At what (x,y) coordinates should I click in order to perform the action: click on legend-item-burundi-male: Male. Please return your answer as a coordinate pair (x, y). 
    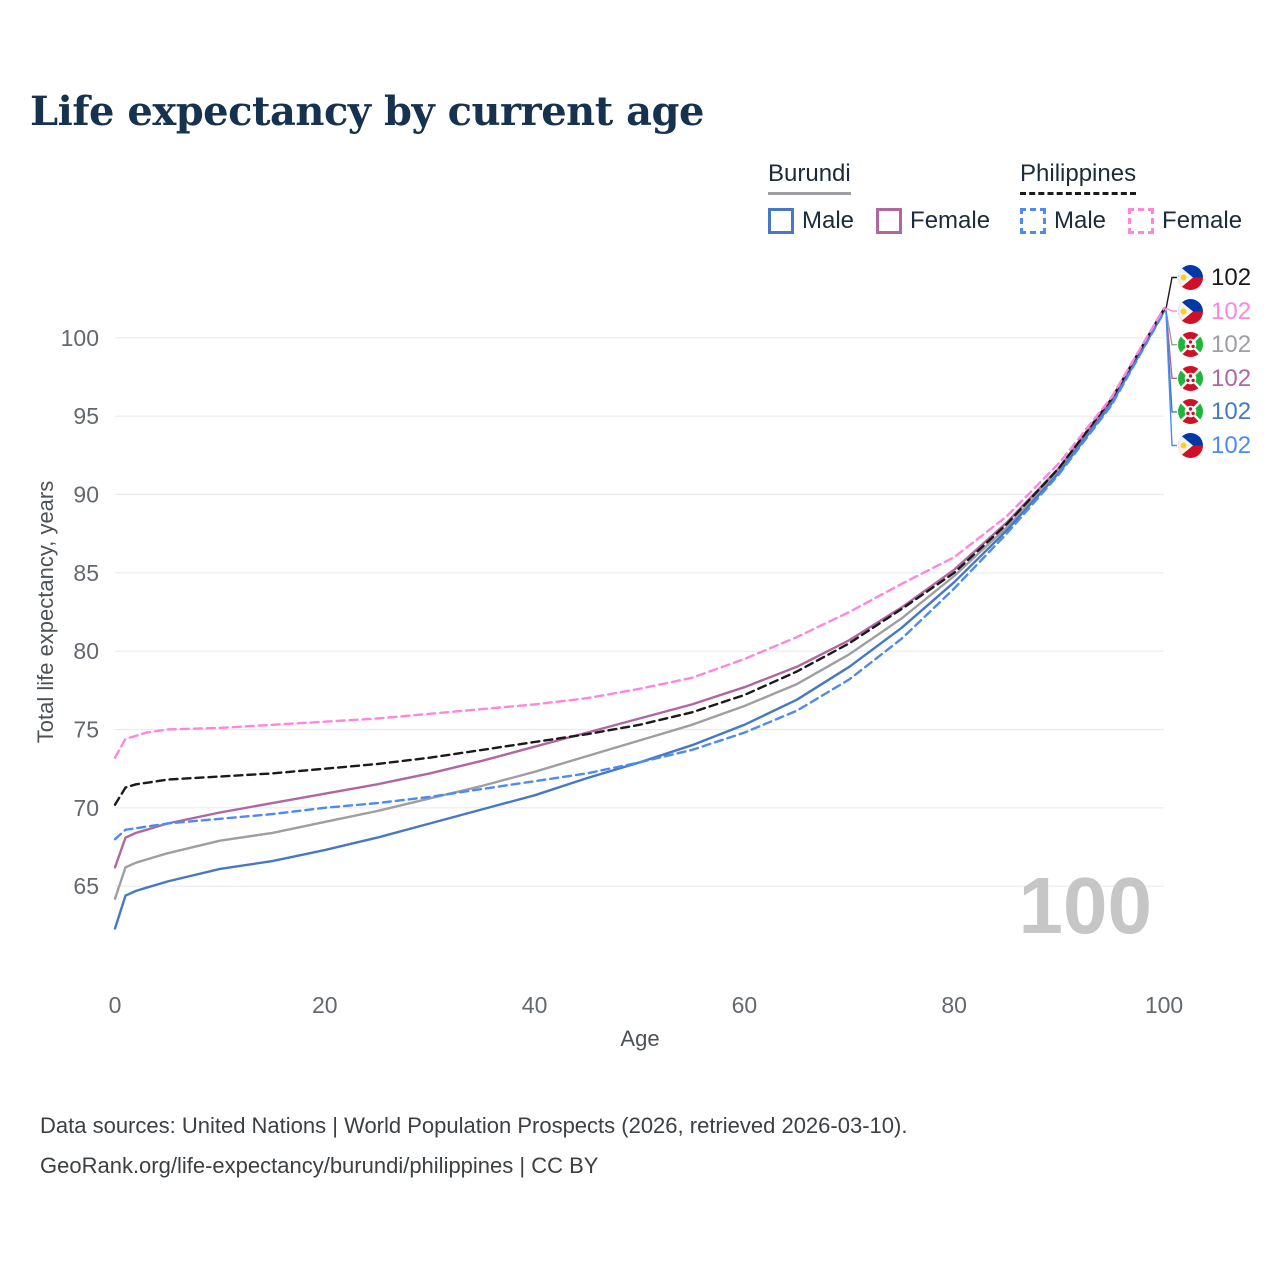
    Looking at the image, I should click on (811, 221).